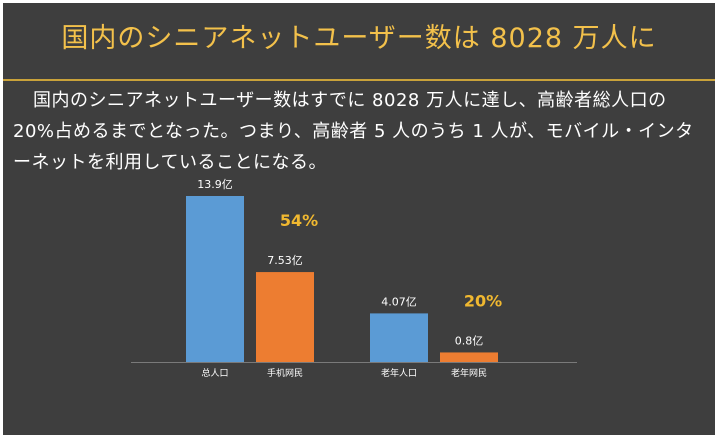  I want to click on value-label-3: 4.07亿, so click(399, 301).